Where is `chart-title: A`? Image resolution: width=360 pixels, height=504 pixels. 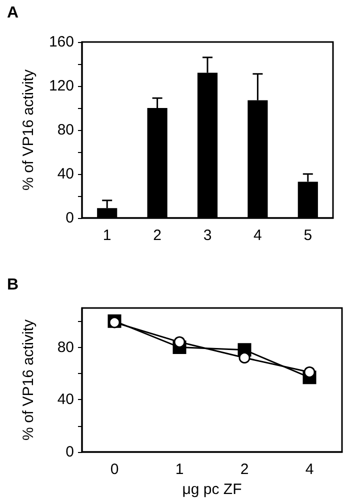 chart-title: A is located at coordinates (13, 13).